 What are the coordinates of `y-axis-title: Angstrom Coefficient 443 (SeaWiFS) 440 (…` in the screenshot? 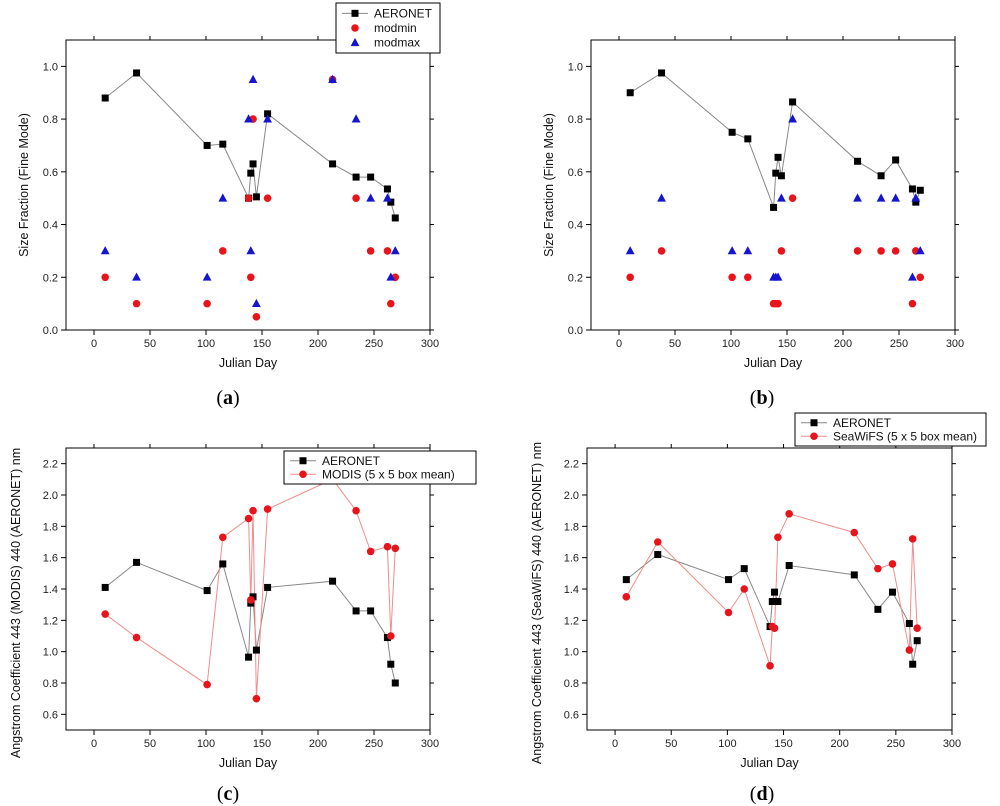 It's located at (537, 603).